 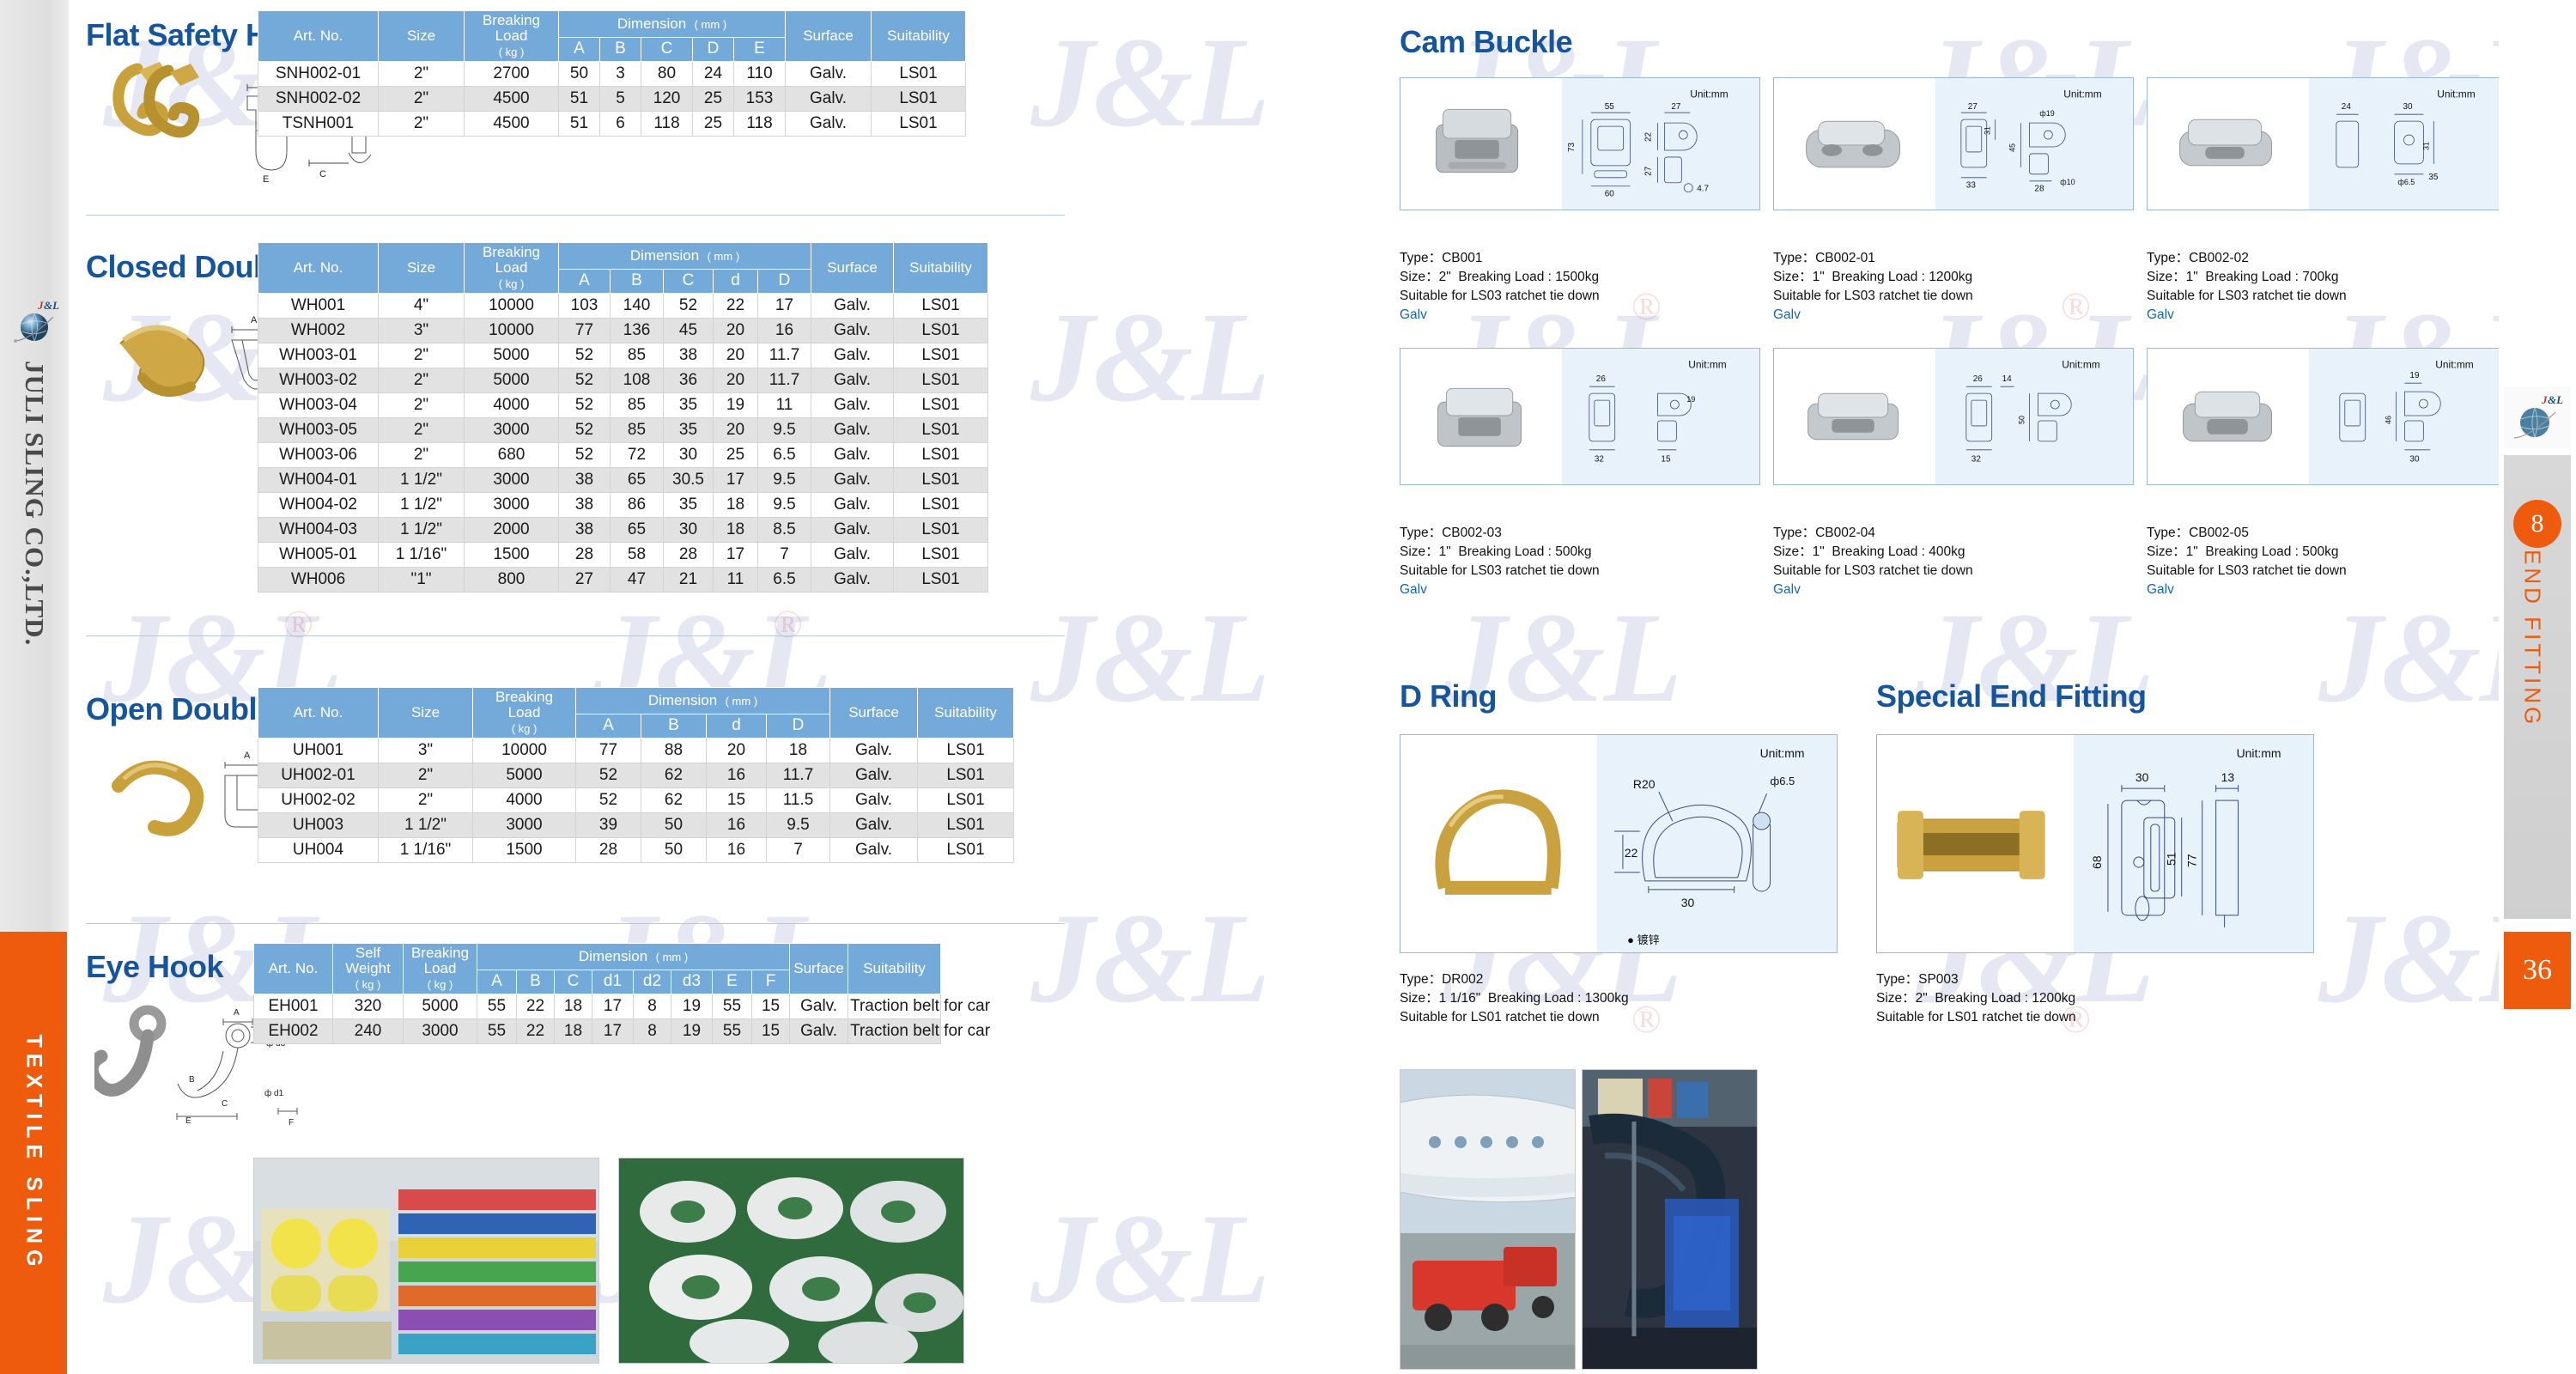 I want to click on table-cell: 45, so click(x=689, y=330).